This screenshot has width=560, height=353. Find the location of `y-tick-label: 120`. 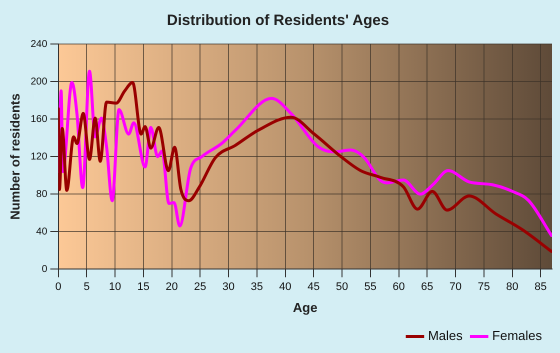

y-tick-label: 120 is located at coordinates (39, 156).